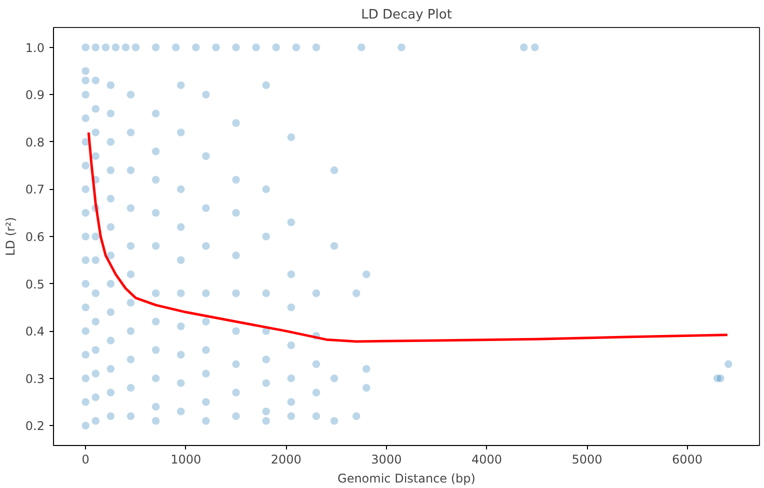 The height and width of the screenshot is (488, 764). I want to click on x-tick-label: 4000, so click(486, 459).